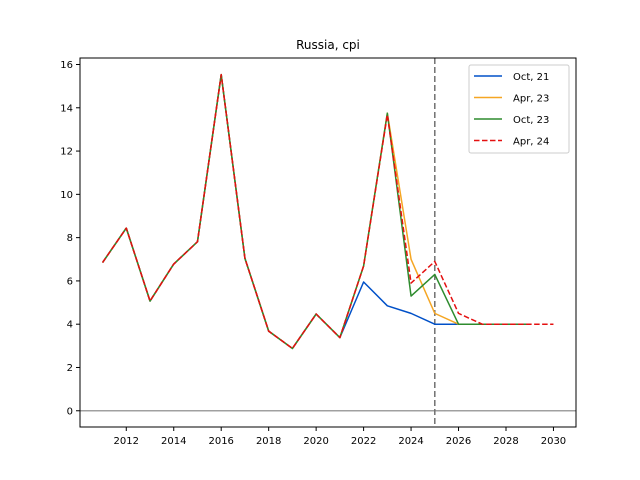 The width and height of the screenshot is (640, 480). What do you see at coordinates (173, 441) in the screenshot?
I see `x-tick-label: 2014` at bounding box center [173, 441].